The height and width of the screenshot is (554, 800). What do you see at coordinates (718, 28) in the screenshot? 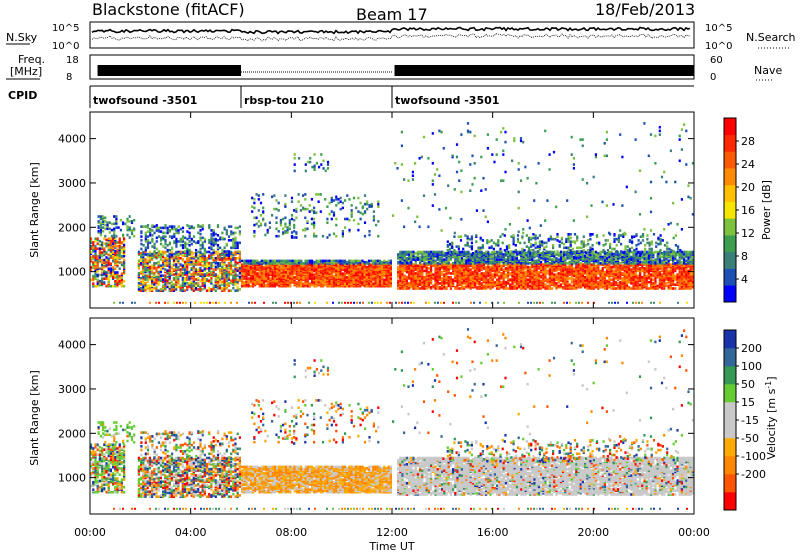
I see `nsearch-tick-top: 10^5` at bounding box center [718, 28].